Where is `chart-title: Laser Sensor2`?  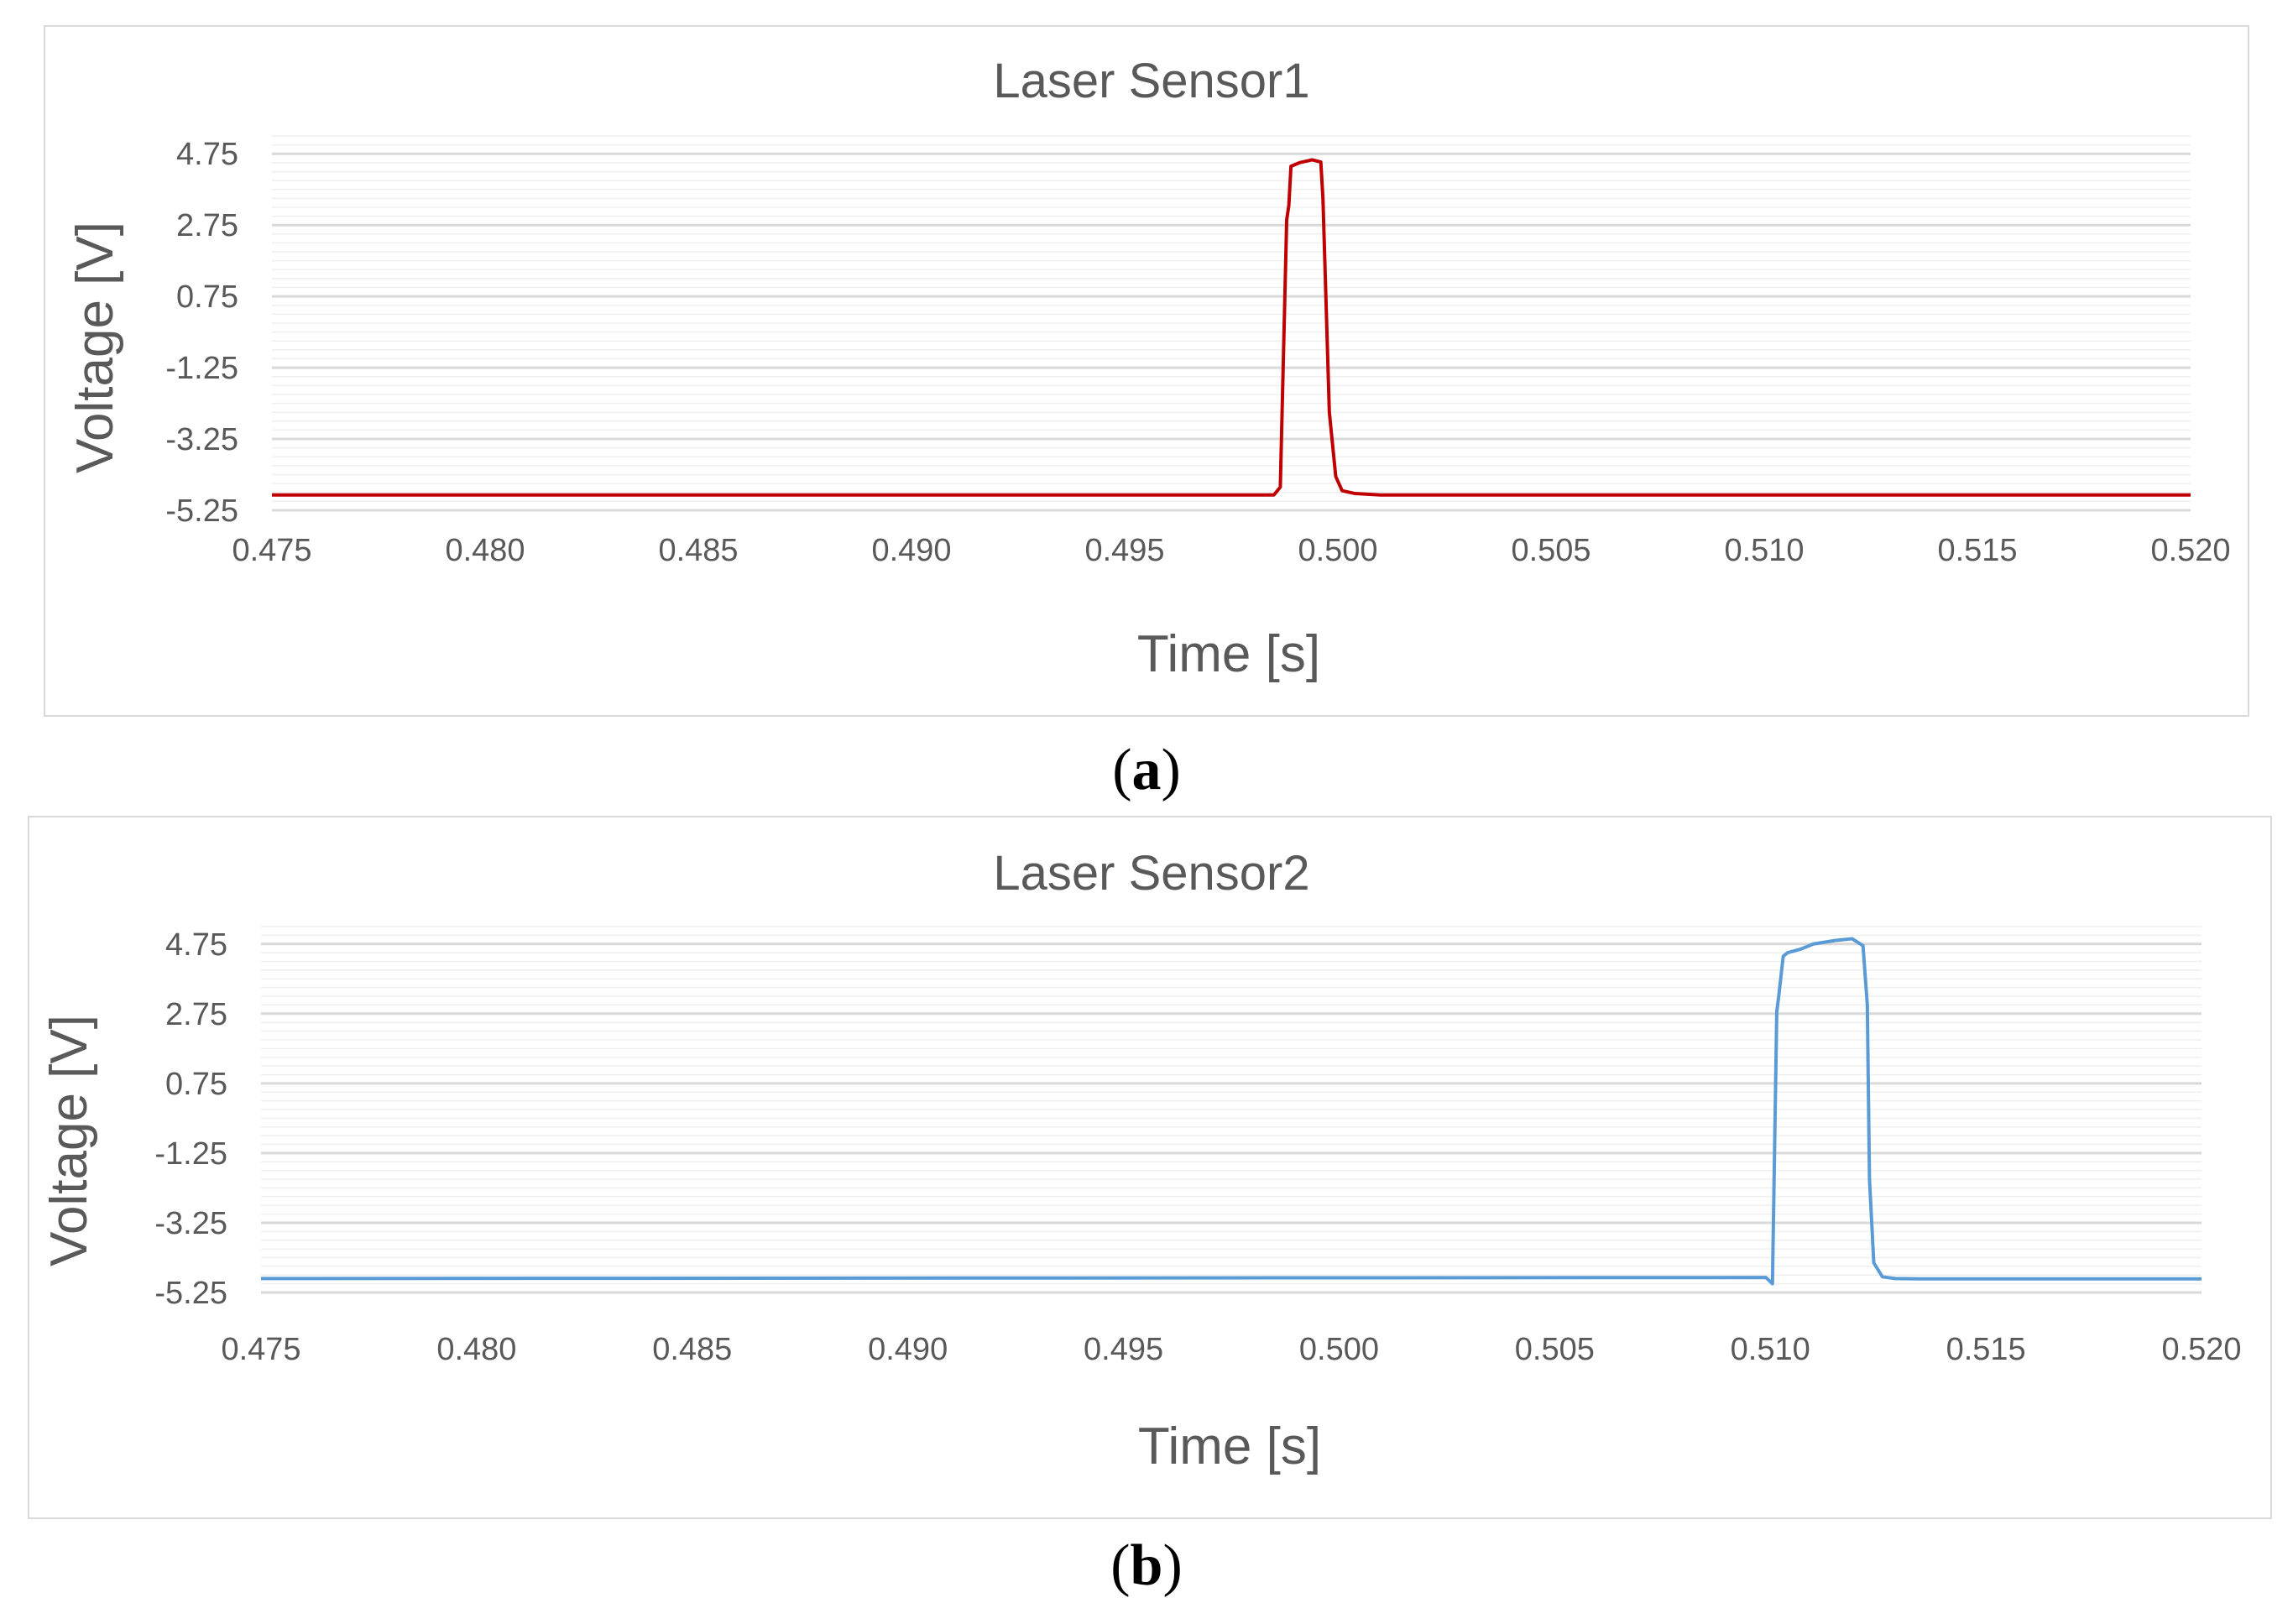
chart-title: Laser Sensor2 is located at coordinates (1151, 874).